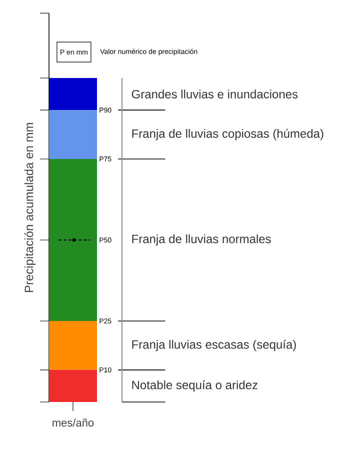 The image size is (350, 460). What do you see at coordinates (214, 346) in the screenshot?
I see `text: Franja lluvias escasas (sequía)` at bounding box center [214, 346].